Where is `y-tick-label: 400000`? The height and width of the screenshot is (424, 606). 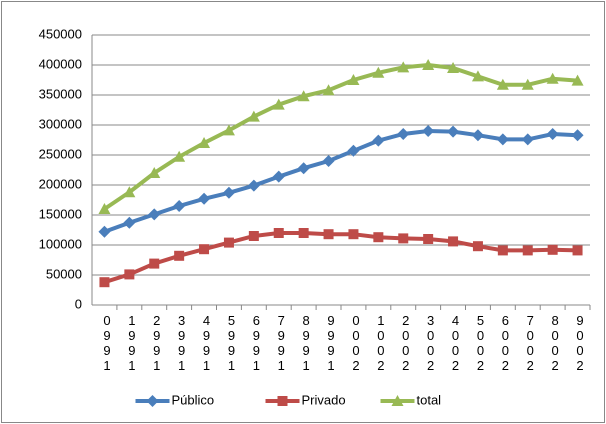
y-tick-label: 400000 is located at coordinates (60, 63).